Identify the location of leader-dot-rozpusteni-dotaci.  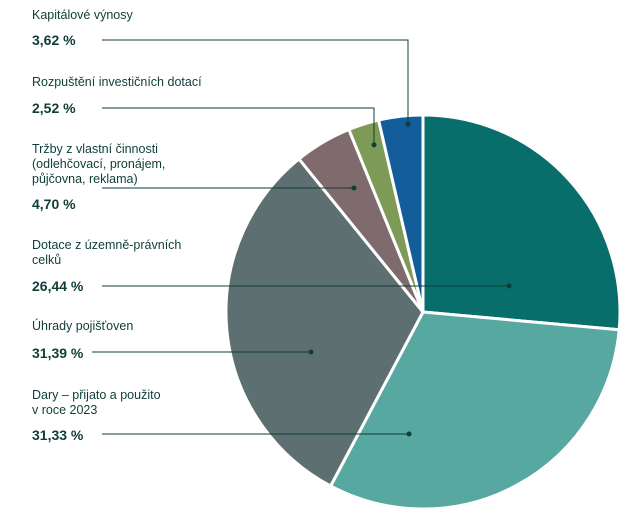
(374, 145).